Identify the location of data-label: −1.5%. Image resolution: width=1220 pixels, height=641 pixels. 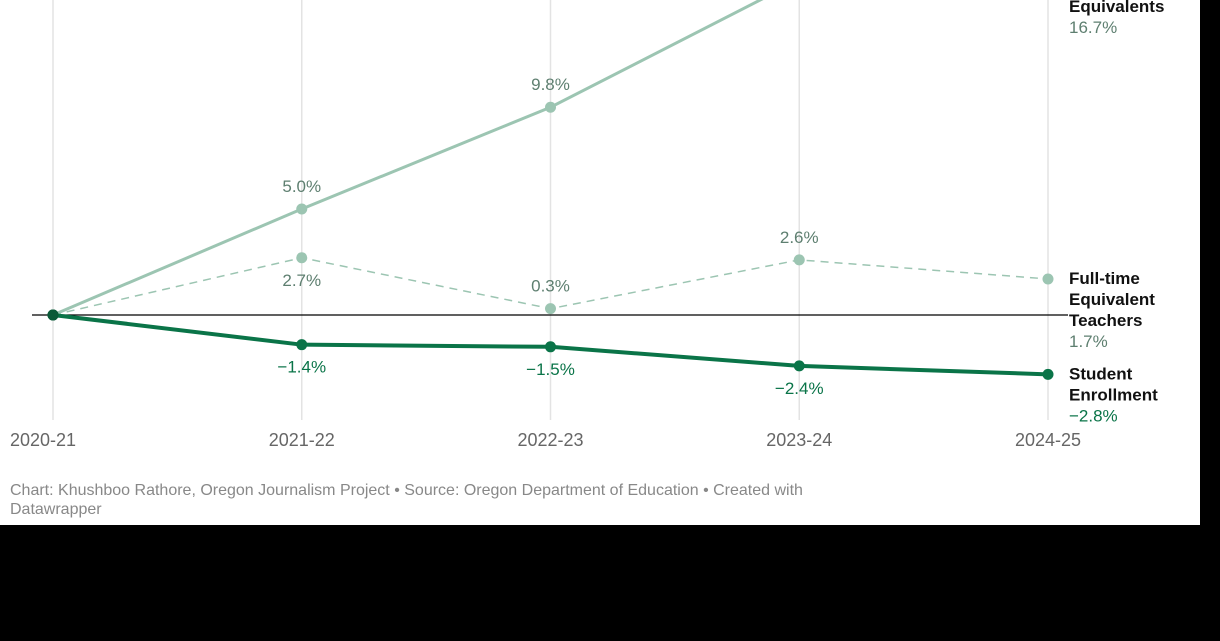
(550, 369).